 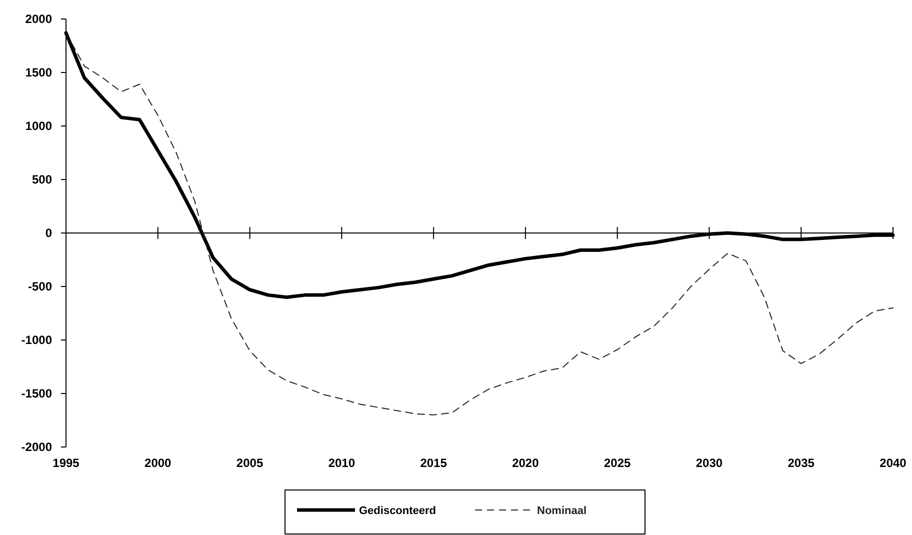 What do you see at coordinates (801, 463) in the screenshot?
I see `x-tick-label: 2035` at bounding box center [801, 463].